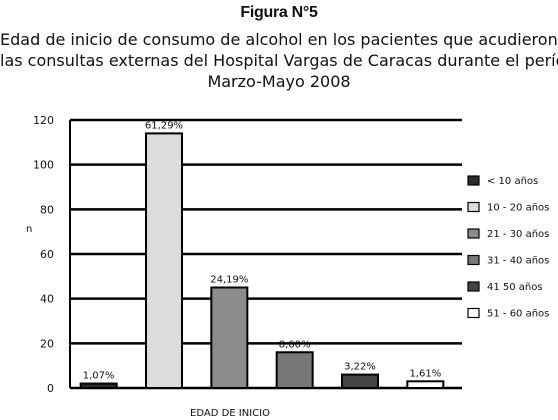  I want to click on data-label: 1,61%, so click(425, 373).